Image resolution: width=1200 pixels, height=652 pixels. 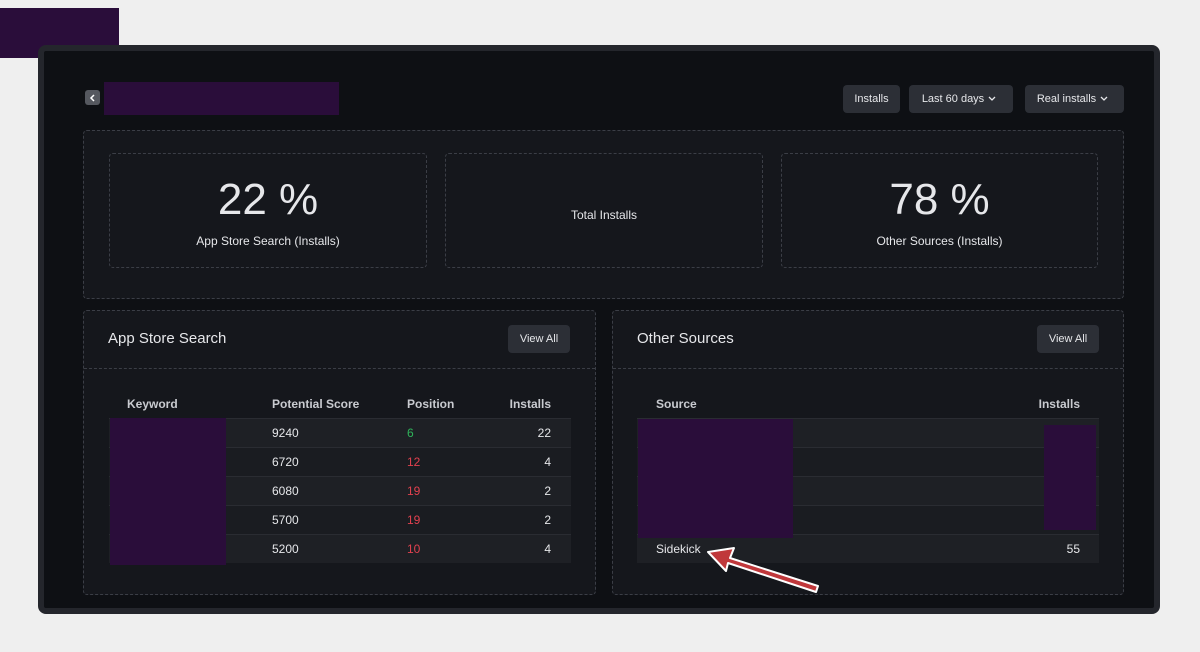 I want to click on stat-value: 78 %, so click(x=939, y=199).